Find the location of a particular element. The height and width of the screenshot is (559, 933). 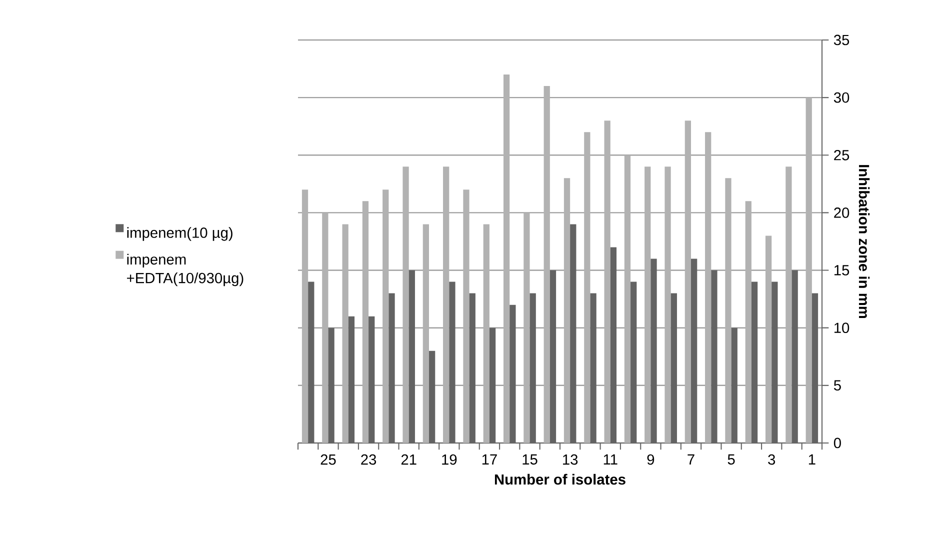

y-tick-label: 10 is located at coordinates (842, 328).